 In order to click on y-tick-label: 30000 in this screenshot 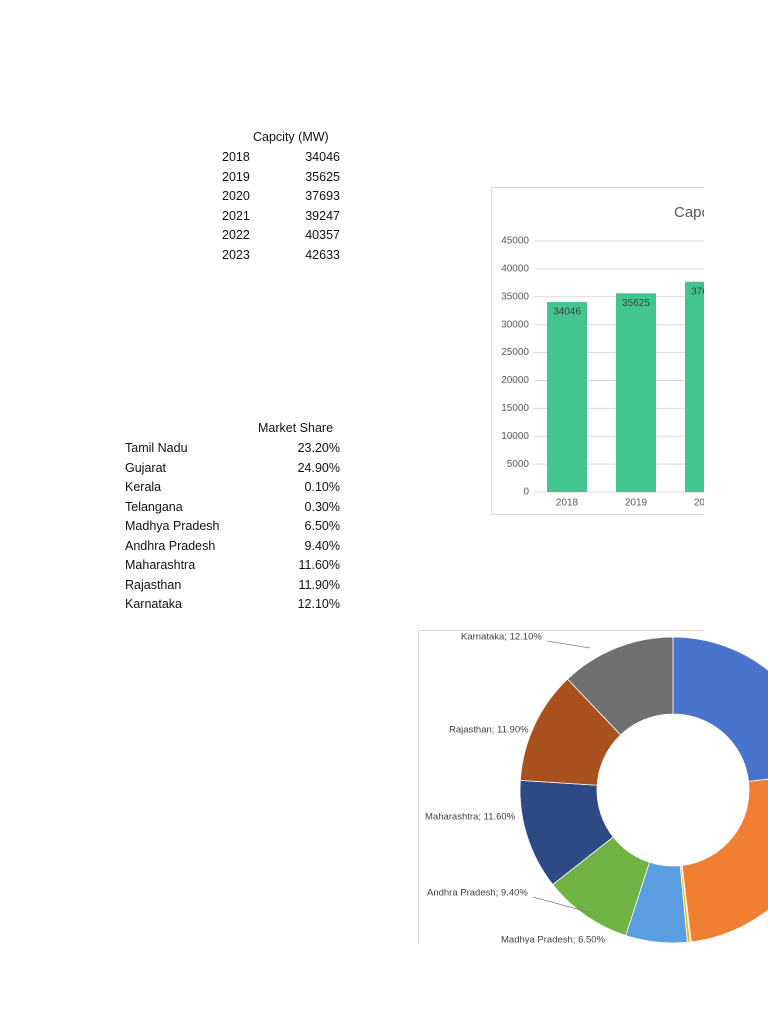, I will do `click(515, 324)`.